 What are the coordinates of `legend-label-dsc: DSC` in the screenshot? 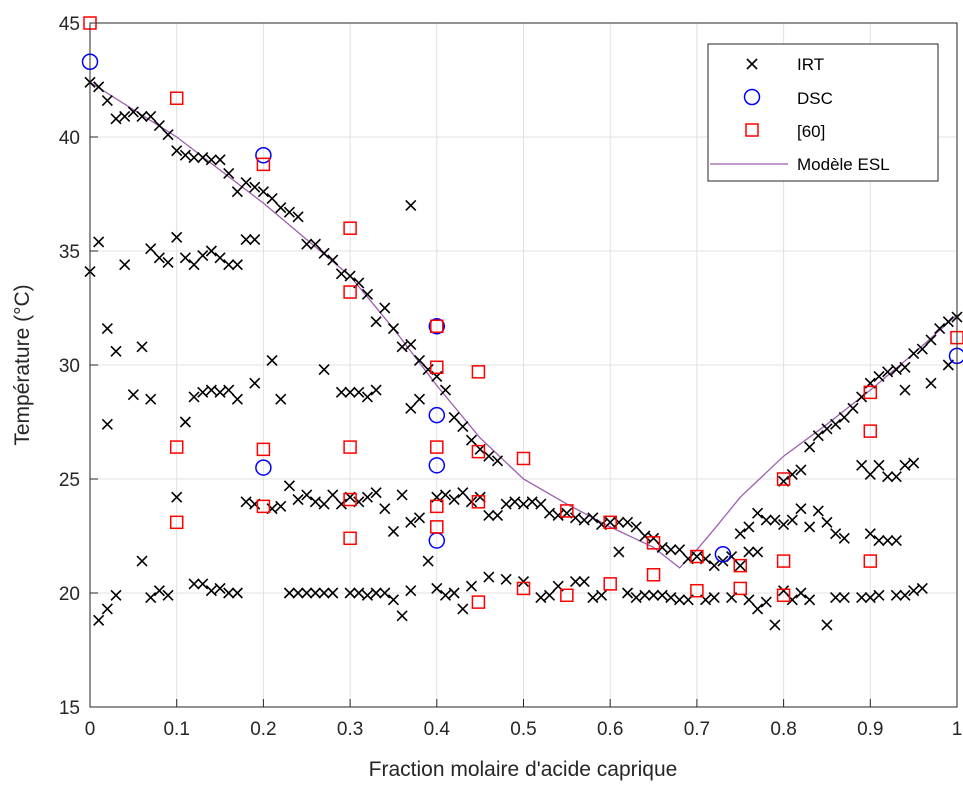 It's located at (815, 98).